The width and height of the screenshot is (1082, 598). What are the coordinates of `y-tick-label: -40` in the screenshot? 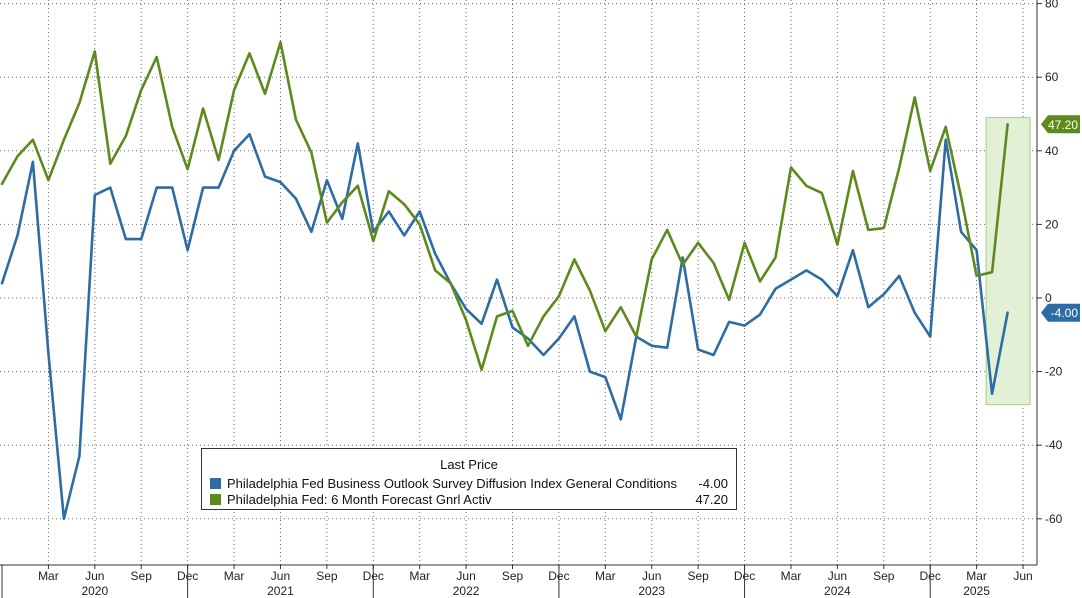 It's located at (1054, 445).